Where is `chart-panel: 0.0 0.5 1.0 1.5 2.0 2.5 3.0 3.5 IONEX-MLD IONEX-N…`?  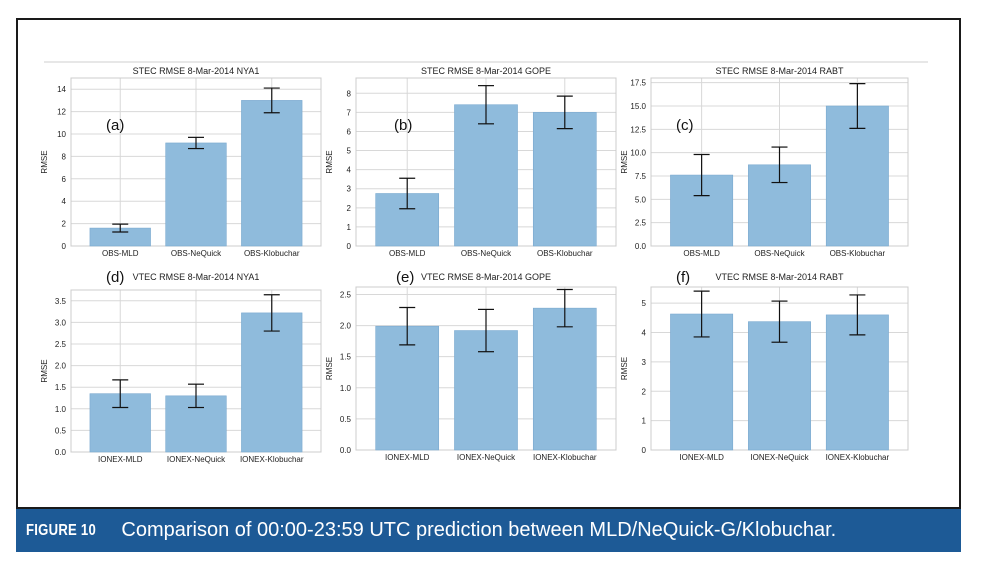
chart-panel: 0.0 0.5 1.0 1.5 2.0 2.5 3.0 3.5 IONEX-MLD IONEX-N… is located at coordinates (181, 366).